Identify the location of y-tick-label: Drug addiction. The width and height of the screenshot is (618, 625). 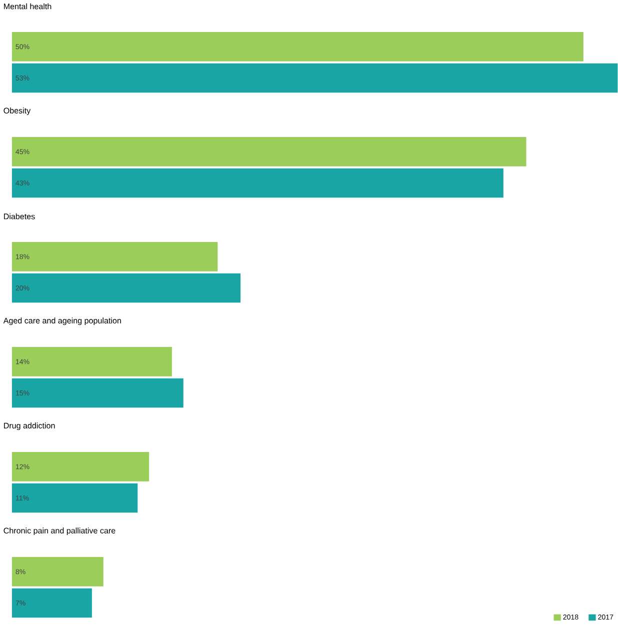
(29, 426).